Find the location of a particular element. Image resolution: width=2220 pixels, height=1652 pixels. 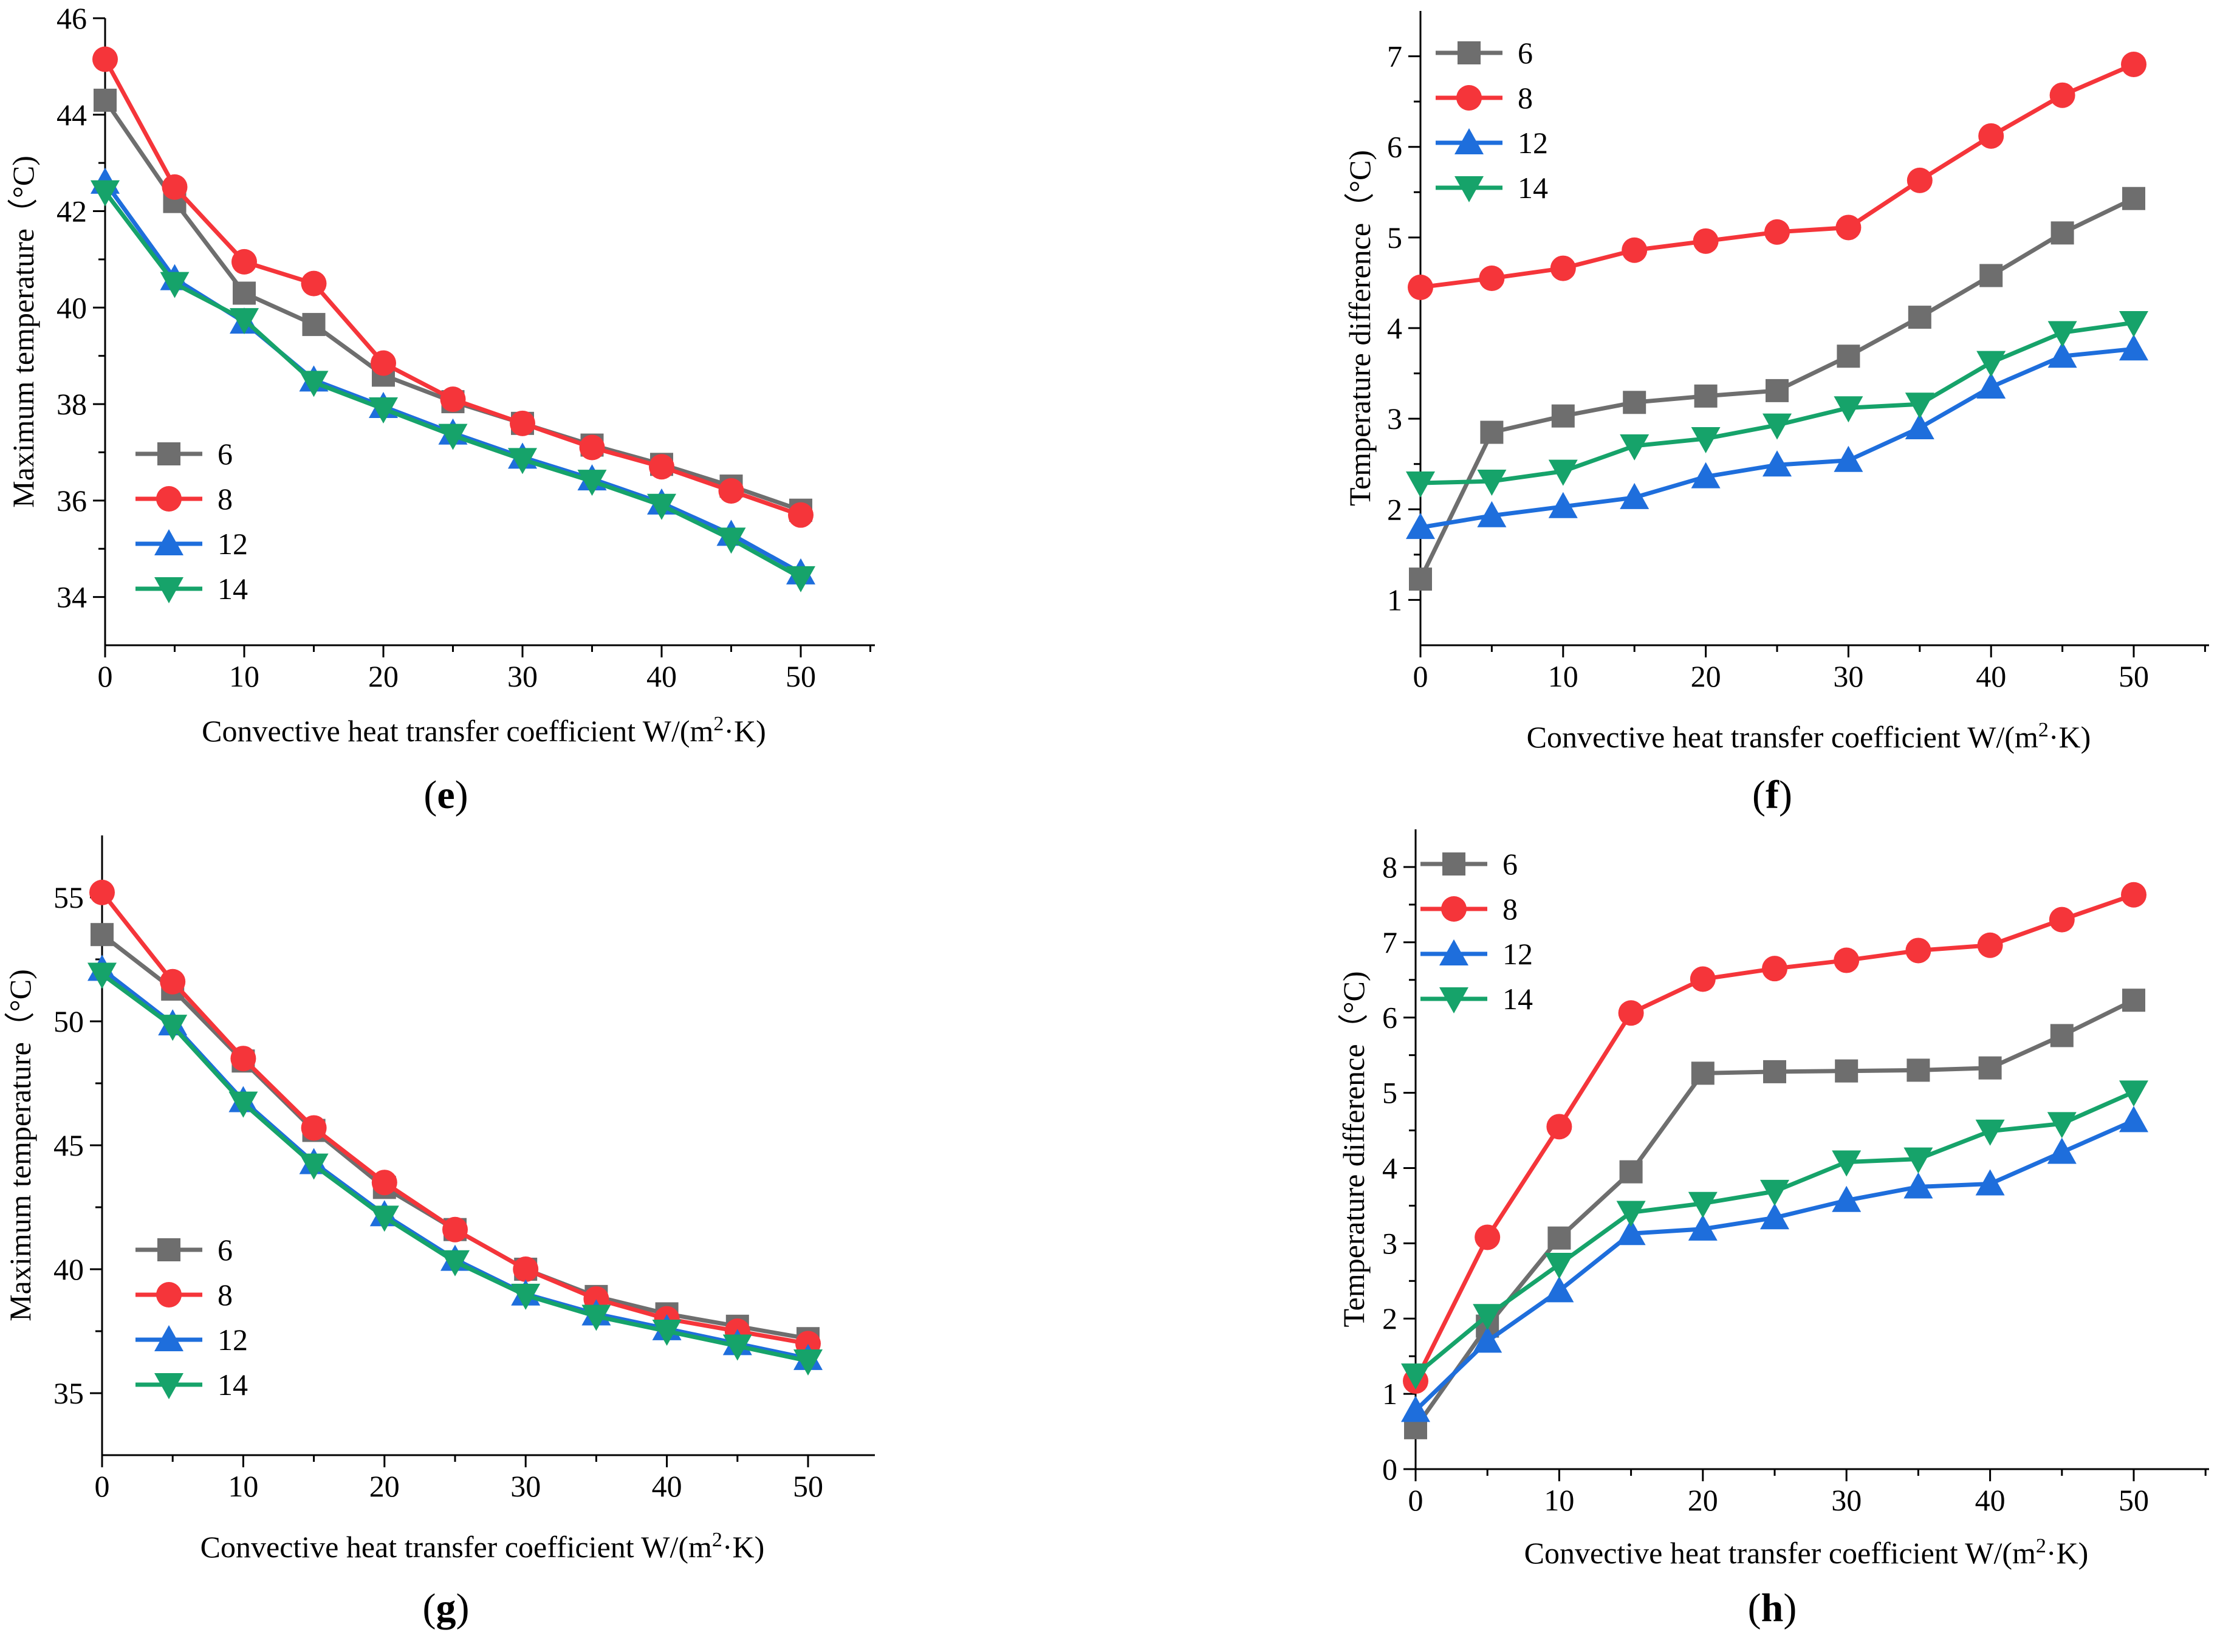

y-tick-label: 35 is located at coordinates (69, 1393).